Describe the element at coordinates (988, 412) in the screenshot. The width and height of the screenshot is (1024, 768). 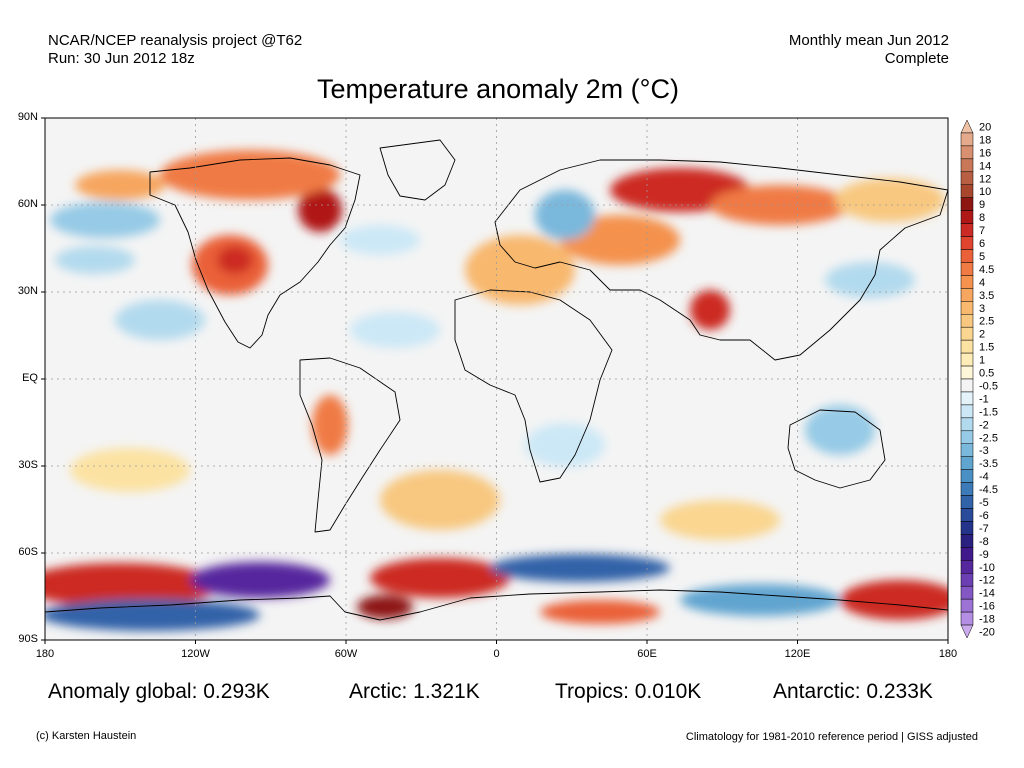
I see `colorbar-label: -1.5` at that location.